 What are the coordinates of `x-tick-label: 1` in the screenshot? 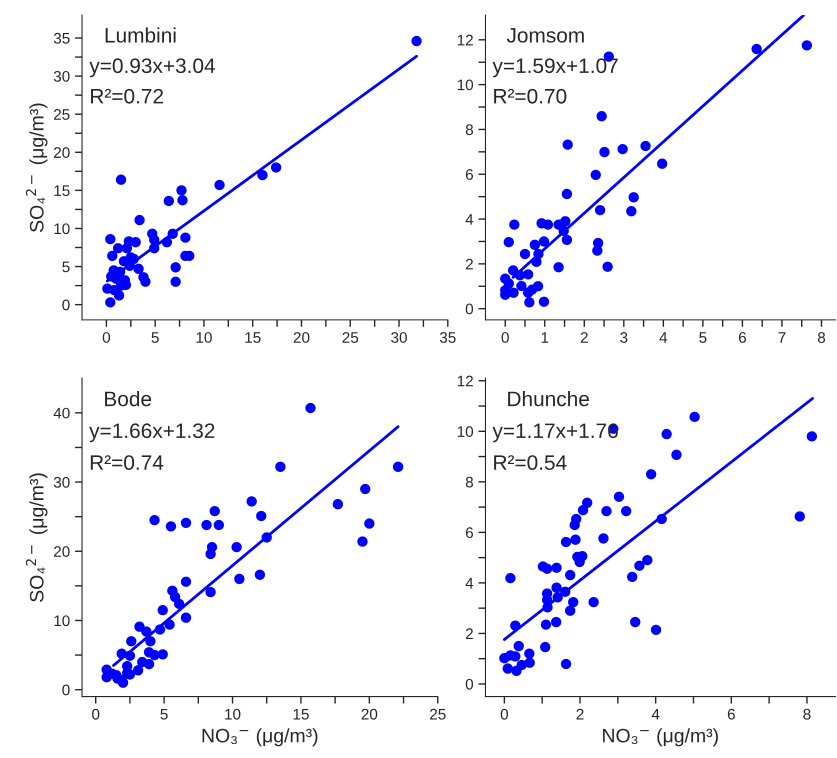 It's located at (545, 337).